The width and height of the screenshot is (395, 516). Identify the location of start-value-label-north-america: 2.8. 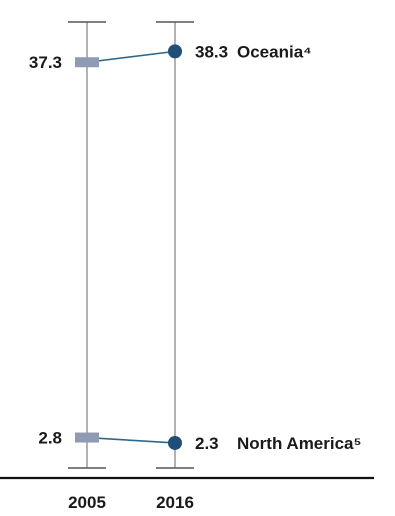
(50, 438).